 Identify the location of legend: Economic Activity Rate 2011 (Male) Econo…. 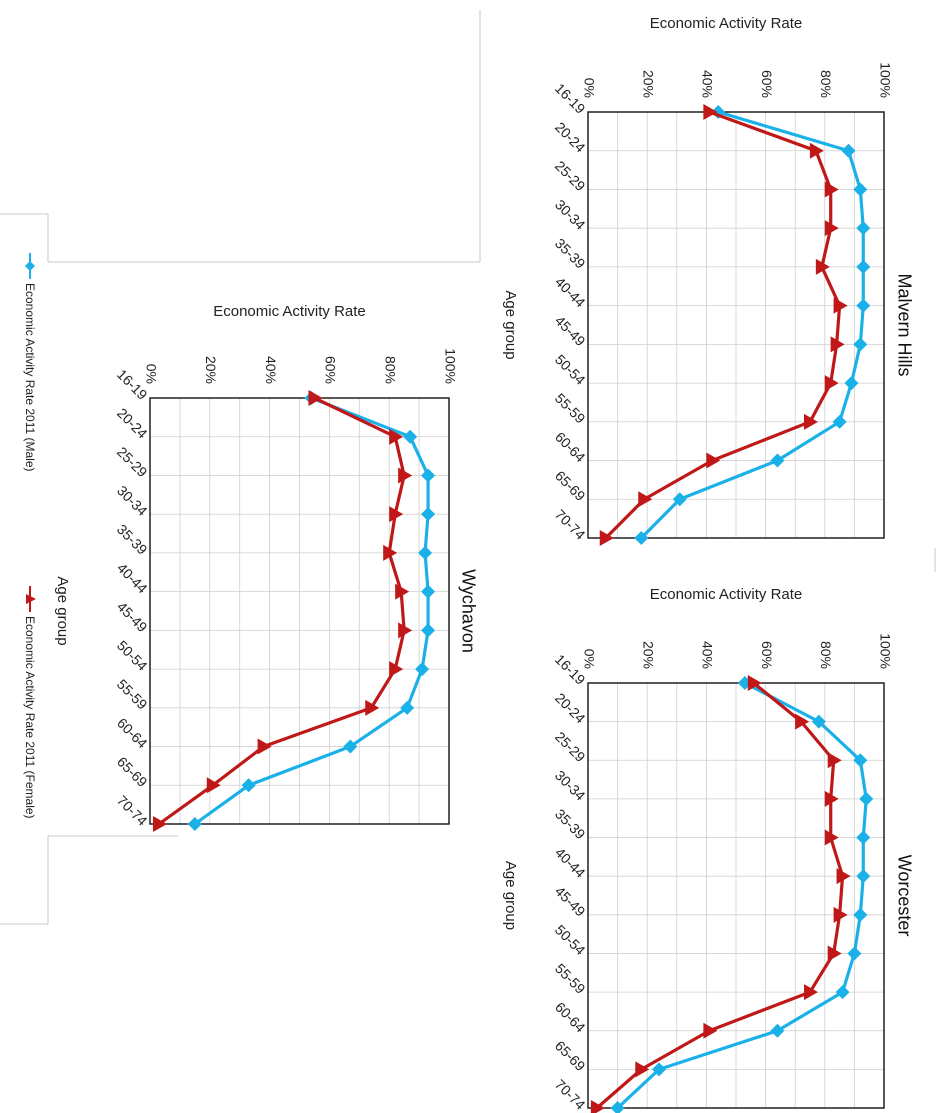
(30, 536).